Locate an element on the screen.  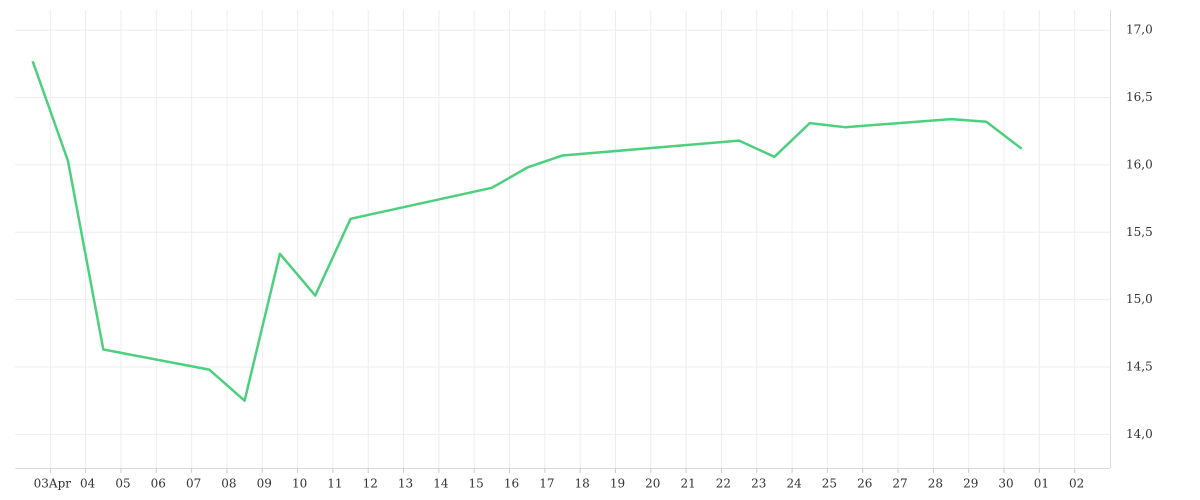
x-tick-label: 04 is located at coordinates (88, 484).